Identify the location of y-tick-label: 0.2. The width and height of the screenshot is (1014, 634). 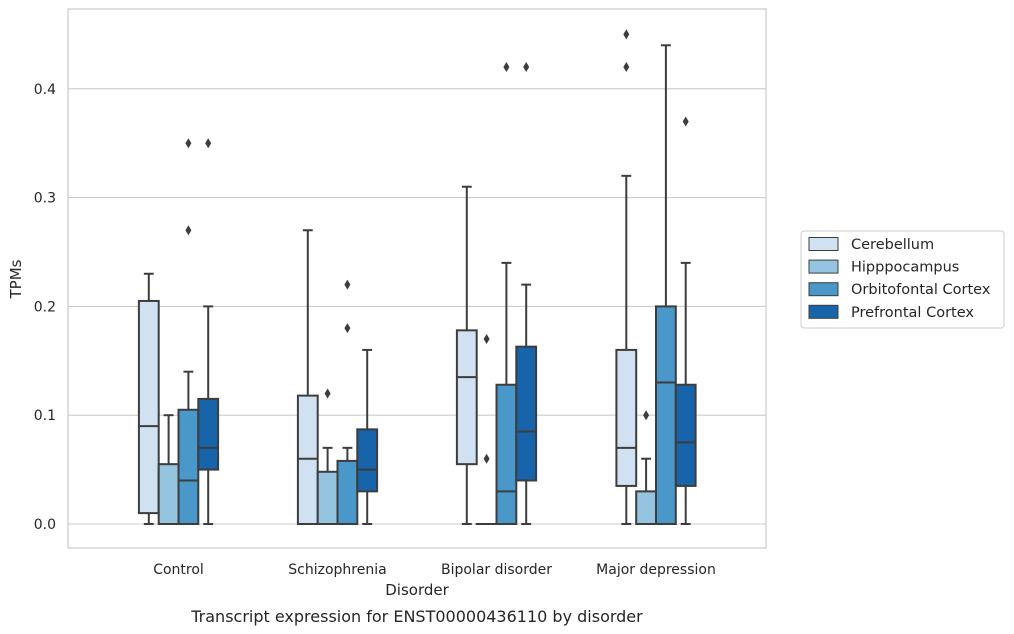
(45, 307).